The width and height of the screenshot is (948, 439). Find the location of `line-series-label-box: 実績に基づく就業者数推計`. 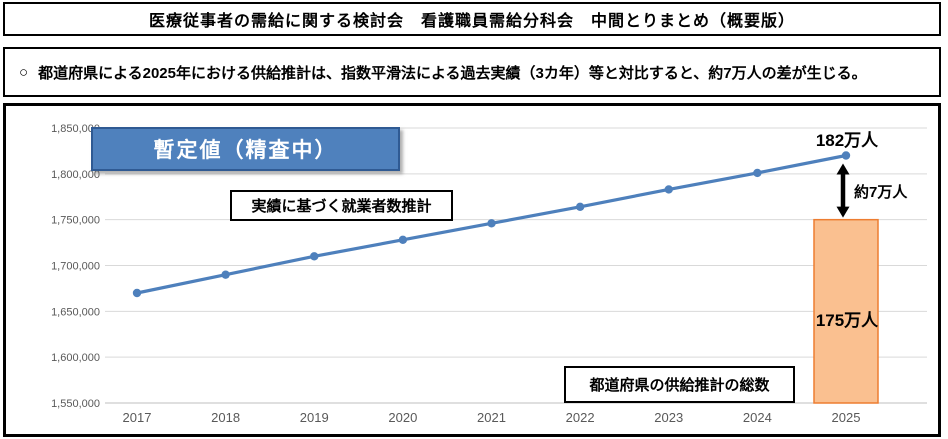

line-series-label-box: 実績に基づく就業者数推計 is located at coordinates (341, 205).